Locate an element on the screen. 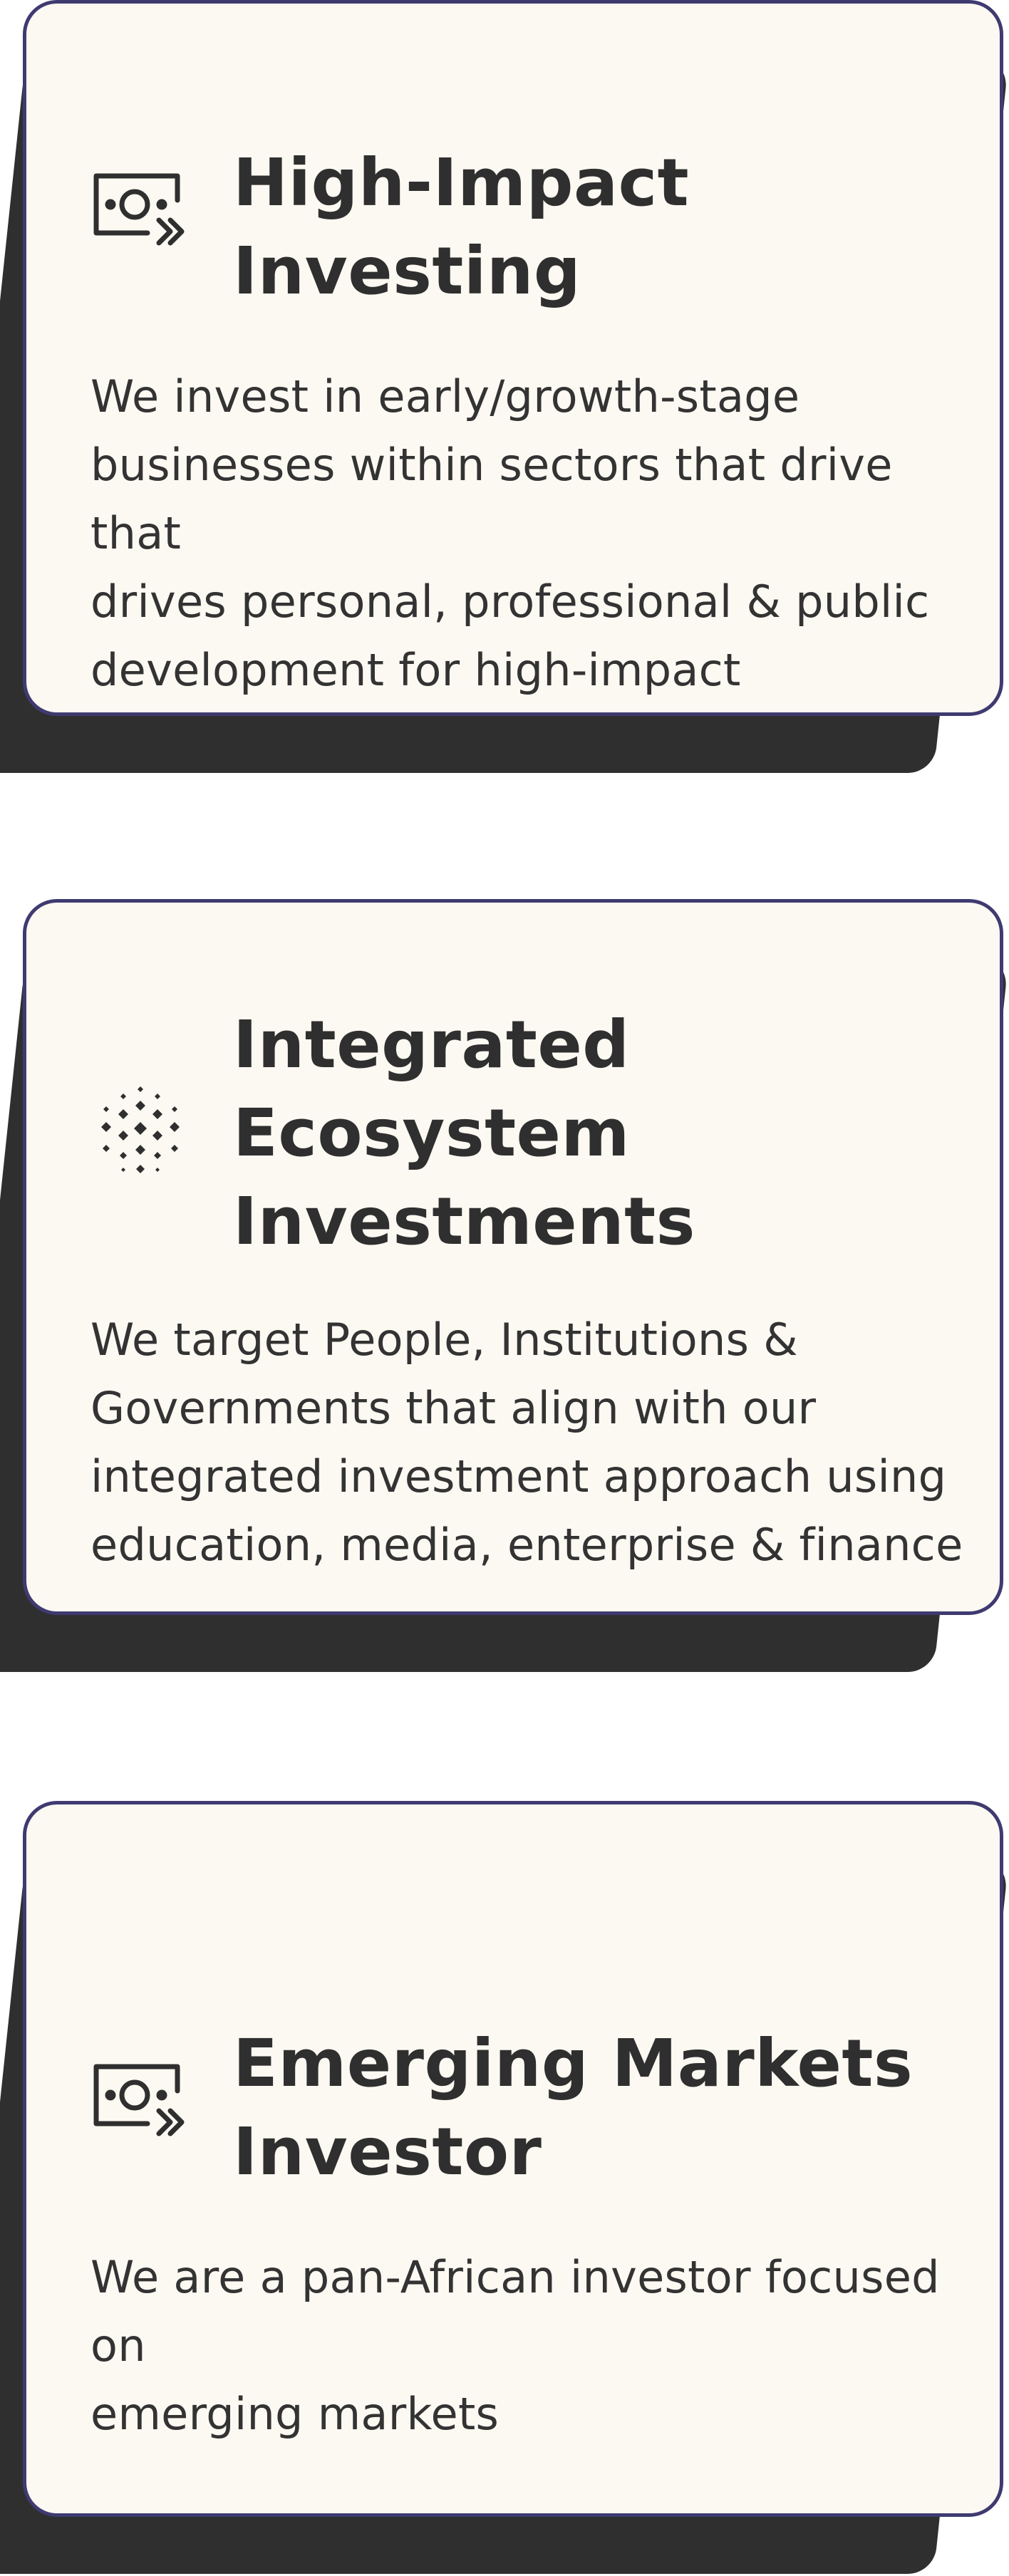 Image resolution: width=1009 pixels, height=2576 pixels. desc-line: integrated investment approach using is located at coordinates (518, 1476).